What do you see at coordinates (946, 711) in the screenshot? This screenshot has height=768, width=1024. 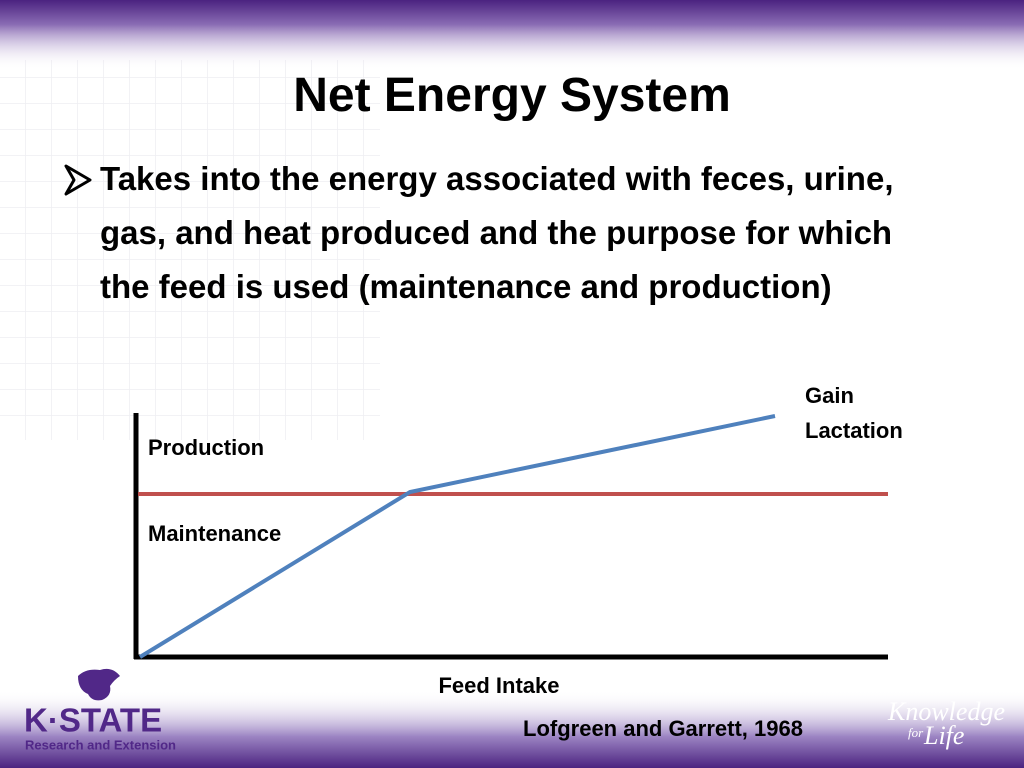 I see `tagline: Knowledge` at bounding box center [946, 711].